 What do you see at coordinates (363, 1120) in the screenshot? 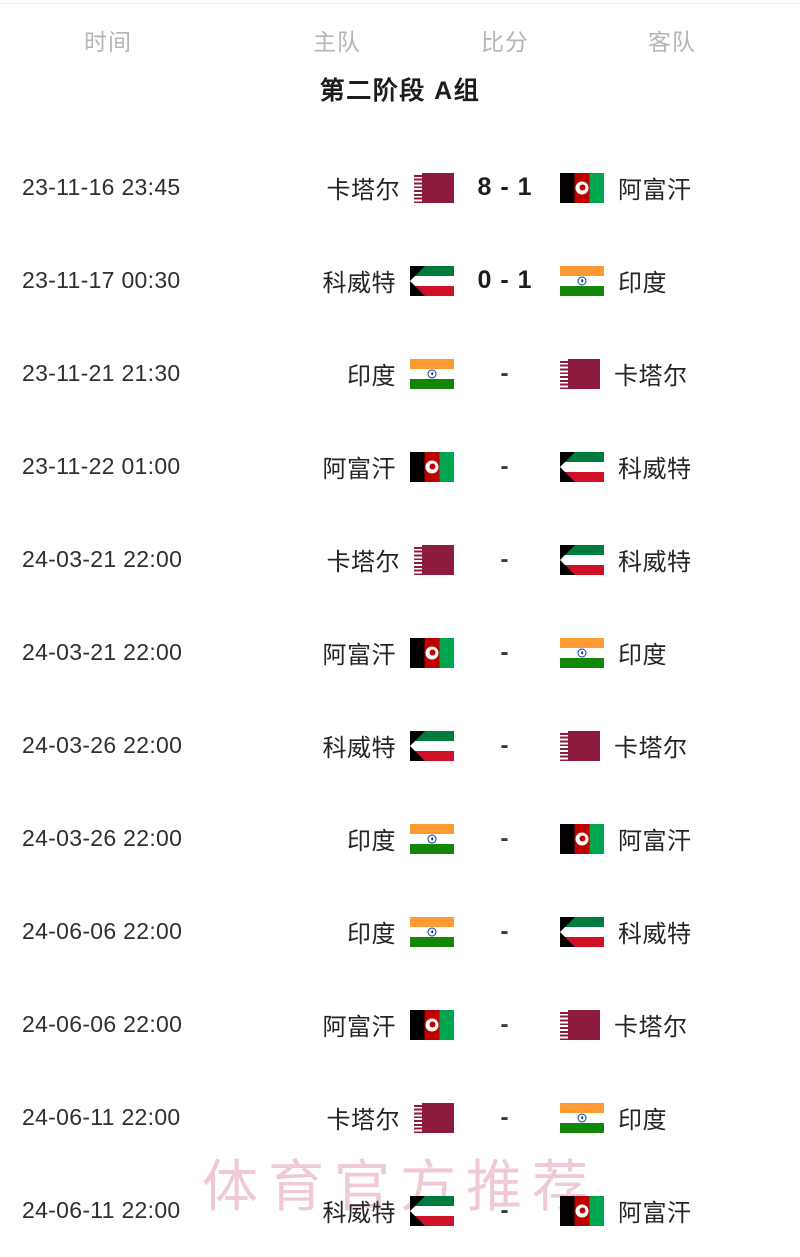
I see `home-team-name: 卡塔尔` at bounding box center [363, 1120].